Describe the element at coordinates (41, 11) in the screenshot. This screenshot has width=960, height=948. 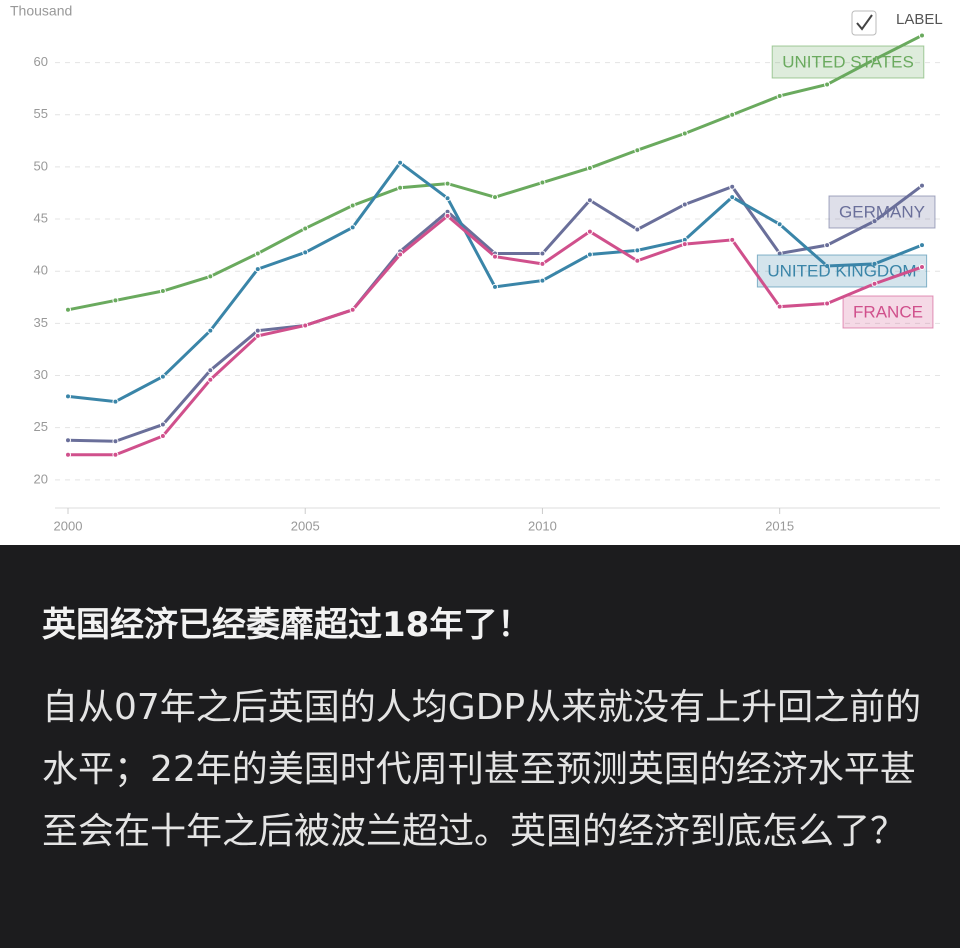
I see `y-axis-label: Thousand` at that location.